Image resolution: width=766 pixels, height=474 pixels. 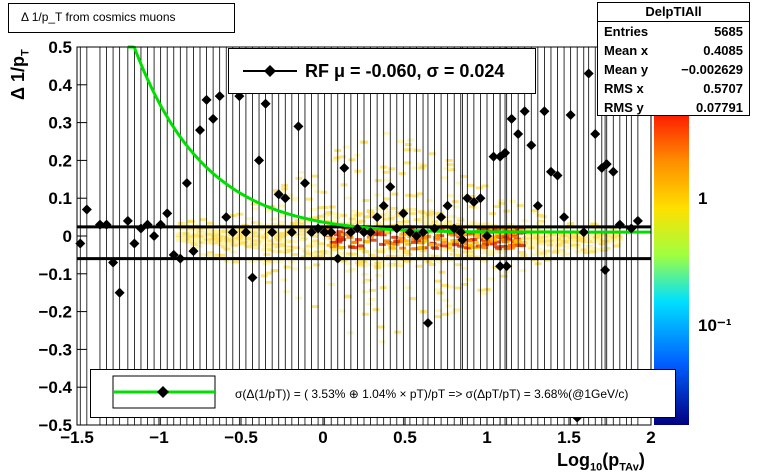 I want to click on x-tick-label: 0.5, so click(x=405, y=437).